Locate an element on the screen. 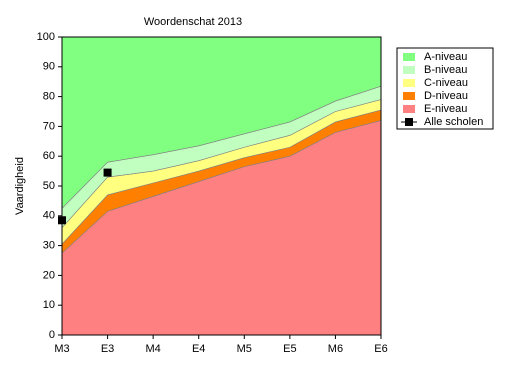  x-tick-label: M3 is located at coordinates (61, 349).